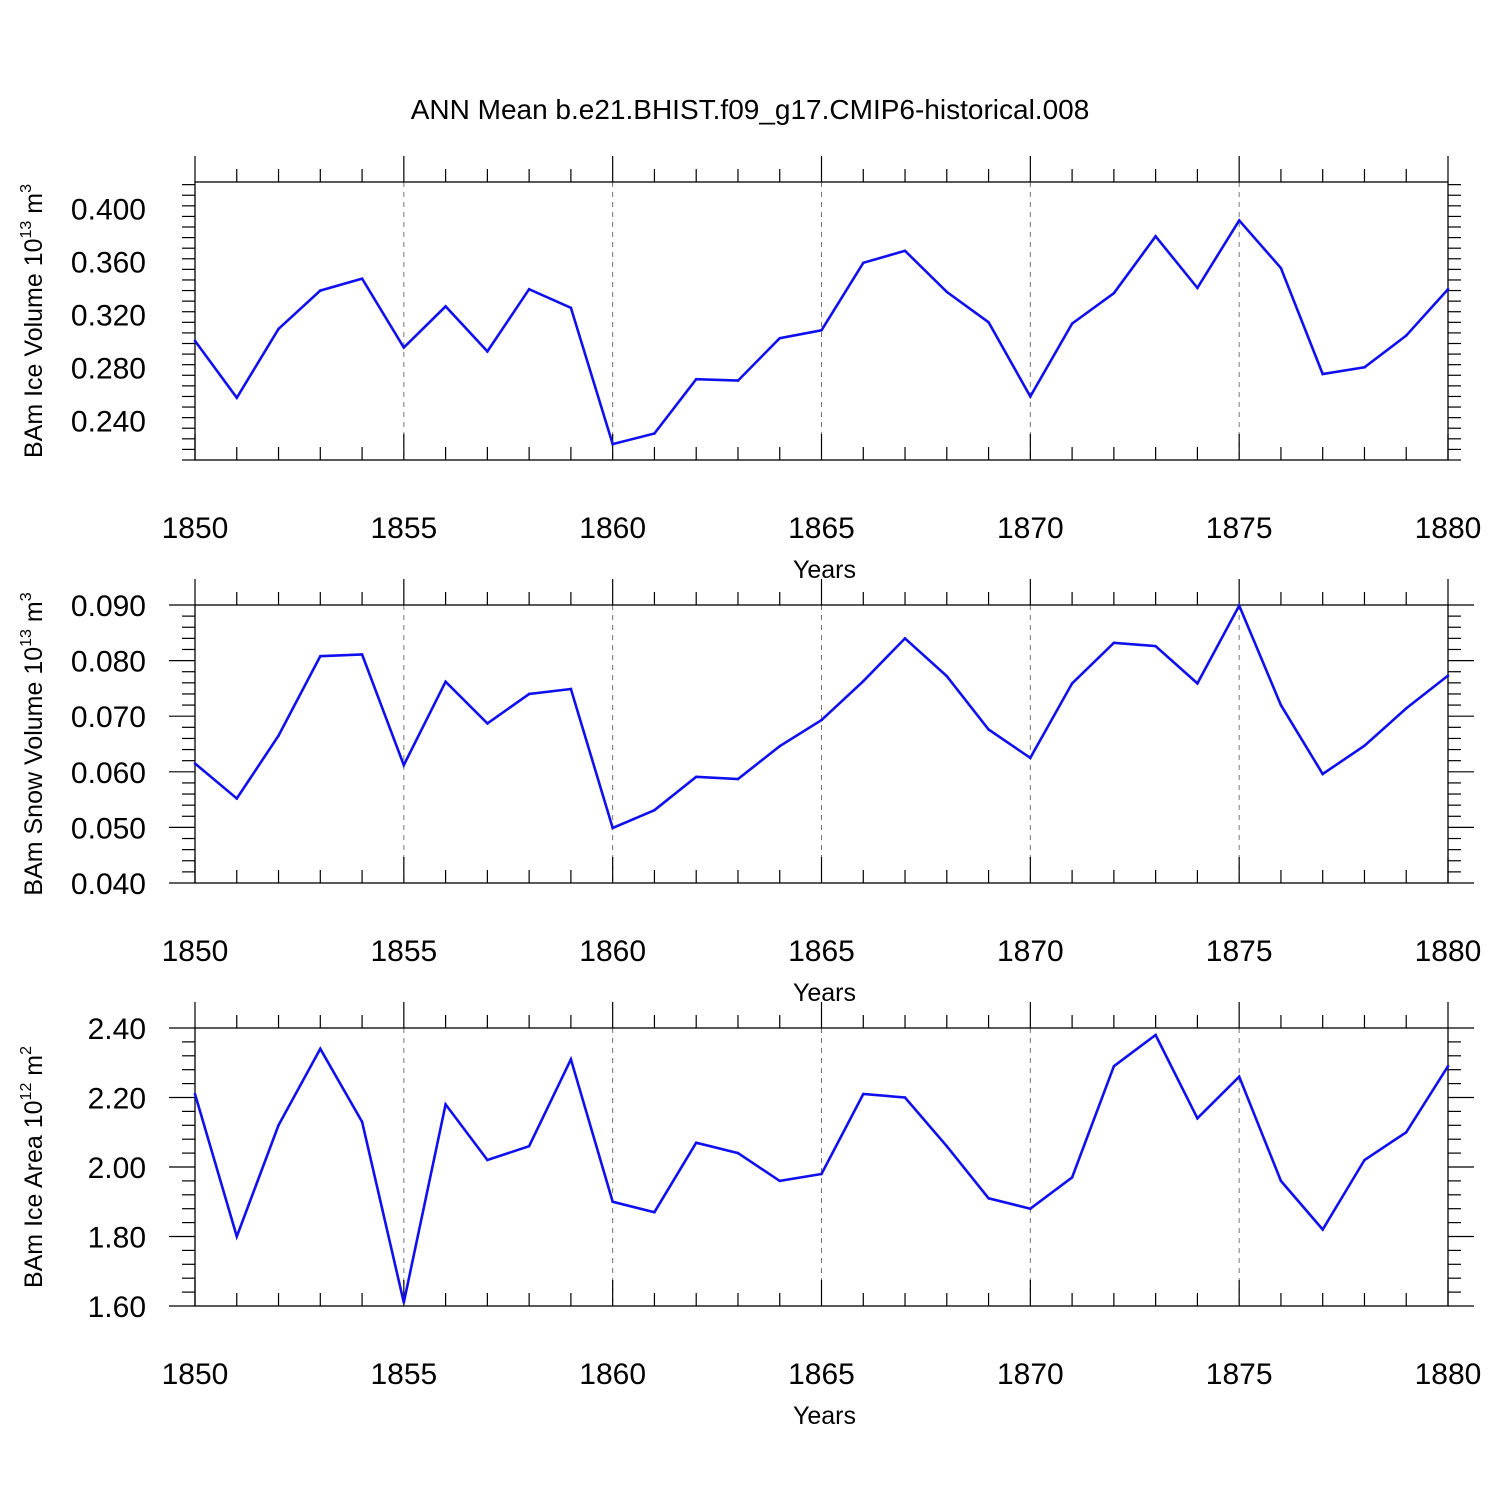  Describe the element at coordinates (33, 321) in the screenshot. I see `y-axis-label: BAm Ice Volume 1013 m3` at that location.